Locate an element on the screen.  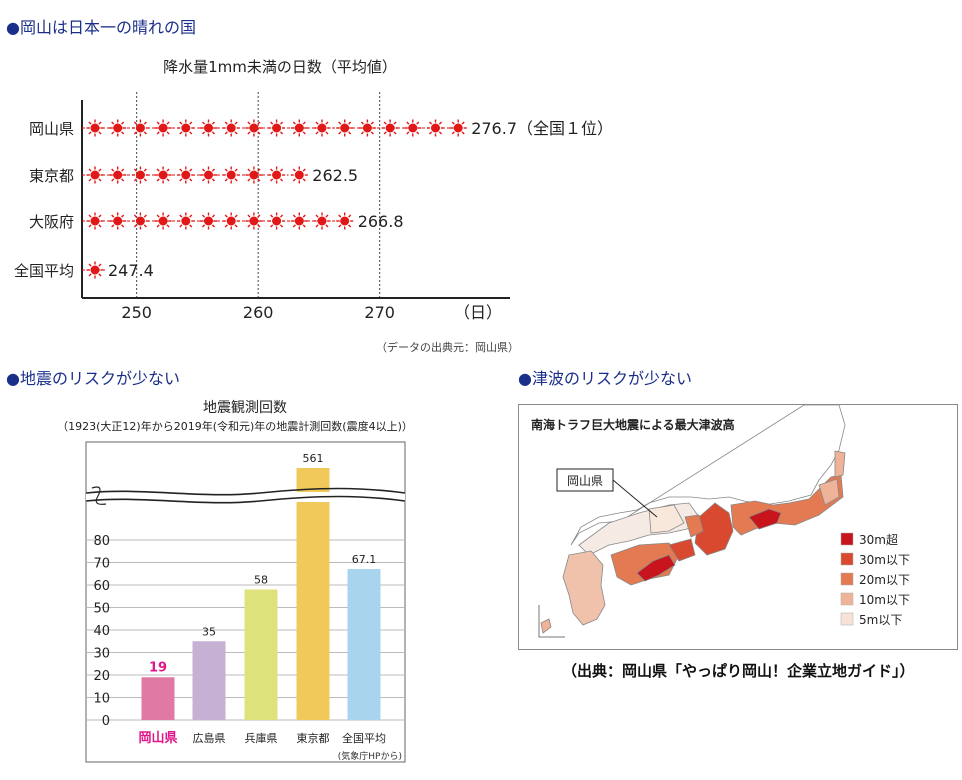
quake-chart-source: (気象庁HPから) is located at coordinates (370, 756).